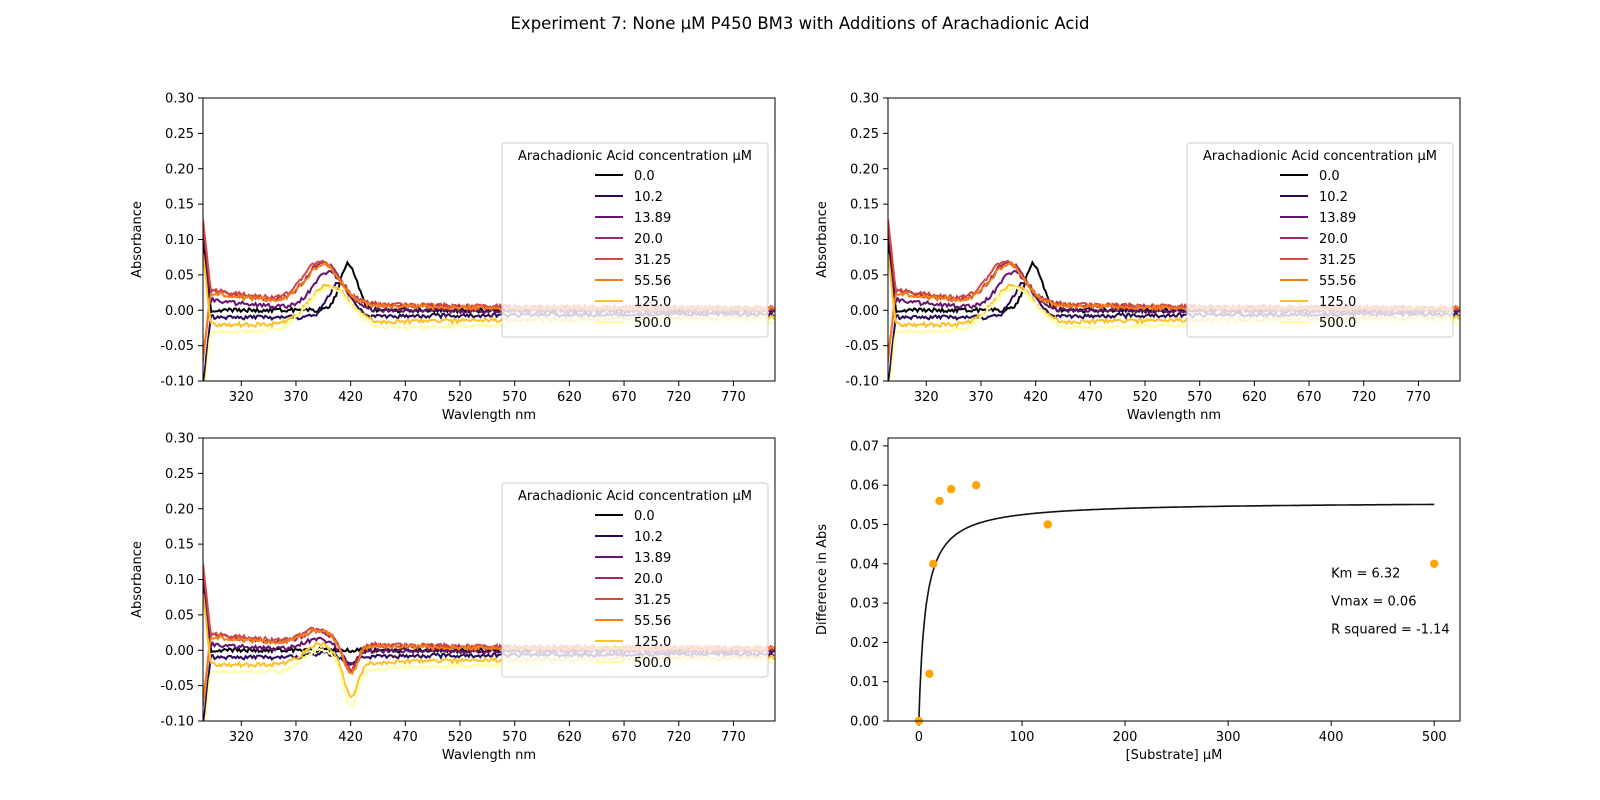 The height and width of the screenshot is (800, 1600). What do you see at coordinates (1022, 737) in the screenshot?
I see `x-tick-label: 100` at bounding box center [1022, 737].